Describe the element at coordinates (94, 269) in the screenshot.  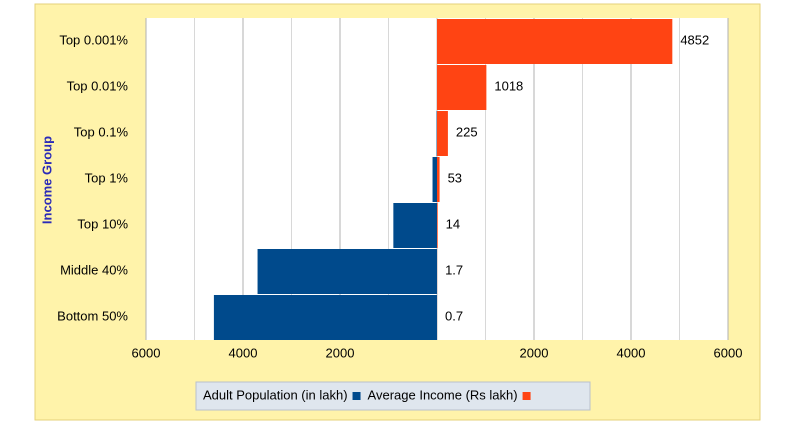
I see `y-tick-label: Middle 40%` at that location.